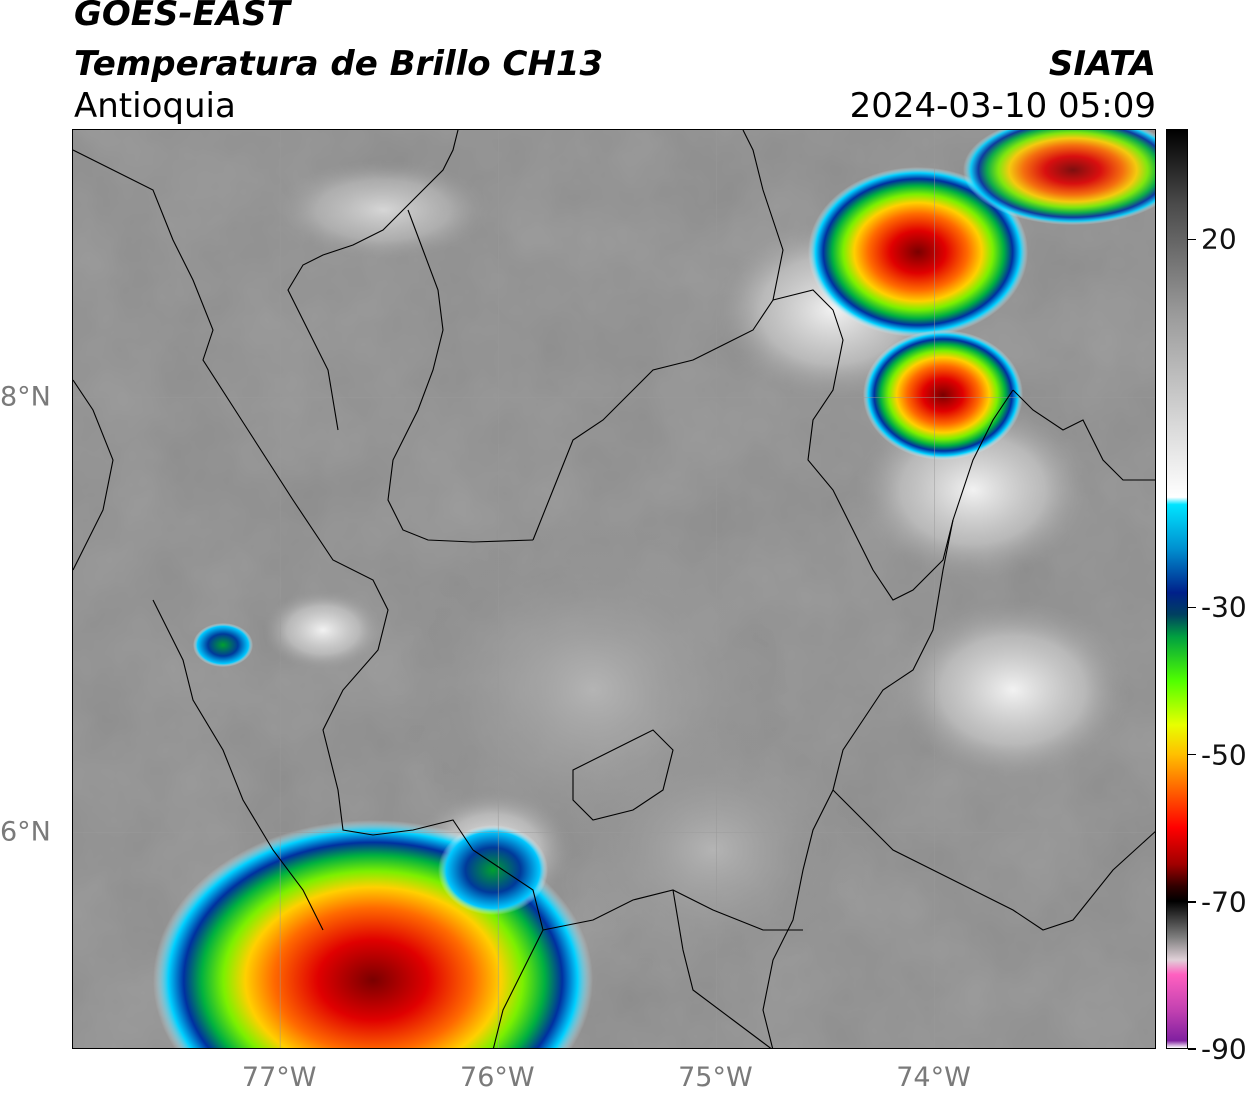 The height and width of the screenshot is (1099, 1252). Describe the element at coordinates (658, 335) in the screenshot. I see `department-boundary-northeast` at that location.